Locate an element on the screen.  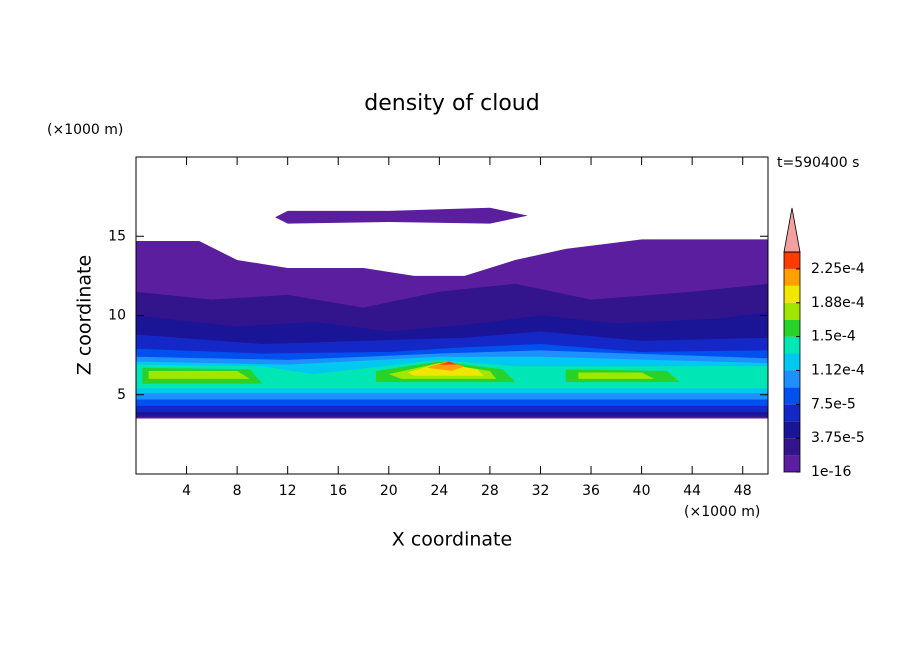
x-tick-label: 40 is located at coordinates (642, 491).